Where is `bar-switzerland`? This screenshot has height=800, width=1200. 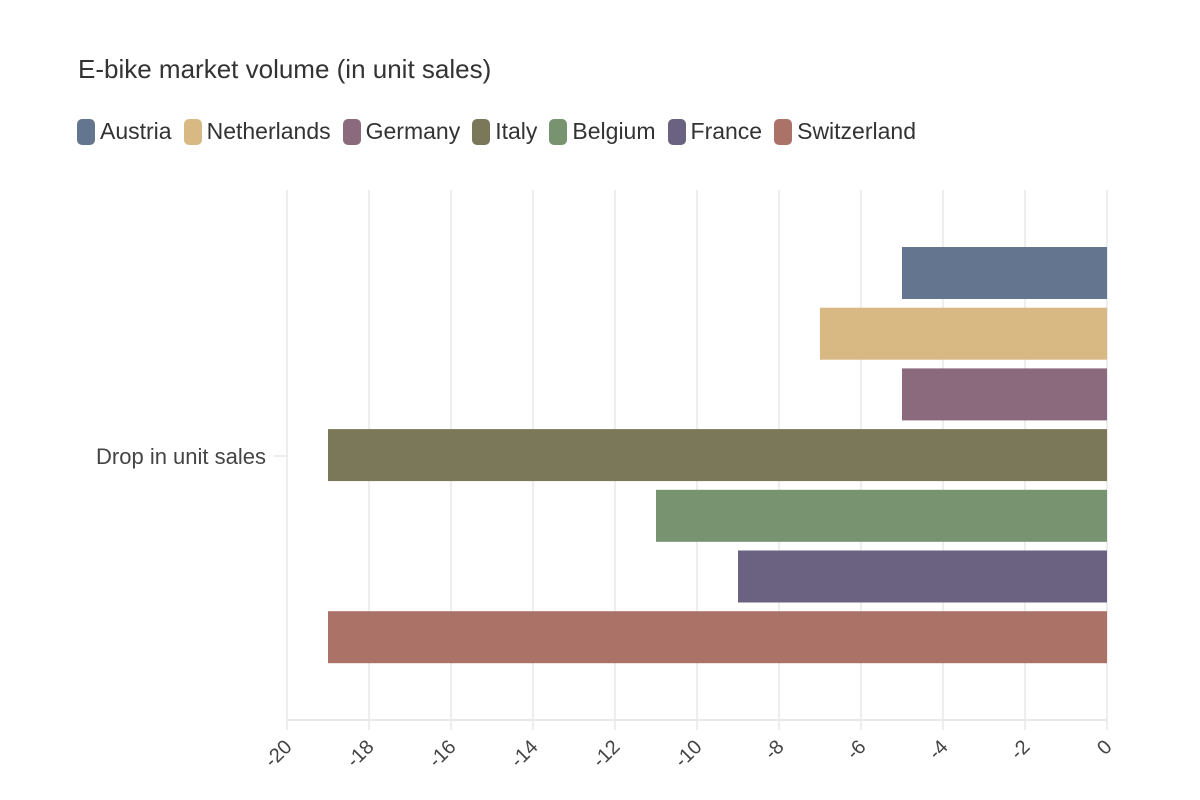
bar-switzerland is located at coordinates (717, 637).